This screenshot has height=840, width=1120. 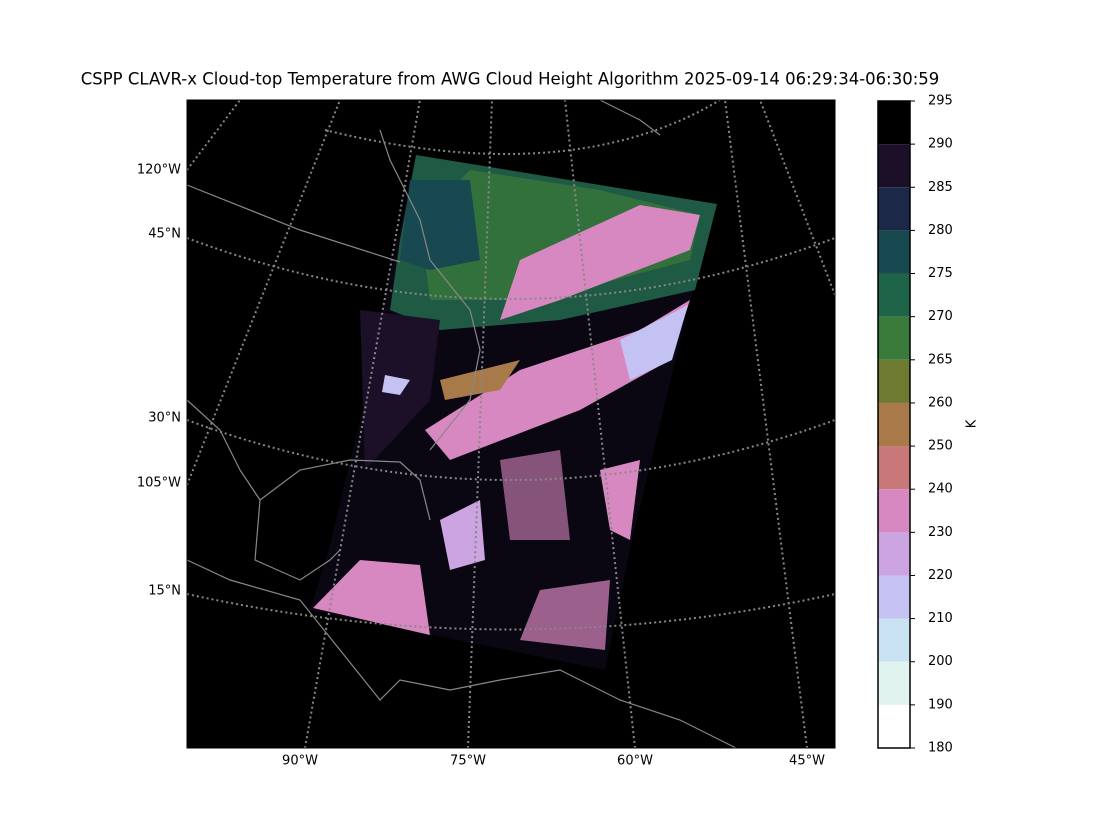 I want to click on colorbar-tick-label: 270, so click(x=940, y=316).